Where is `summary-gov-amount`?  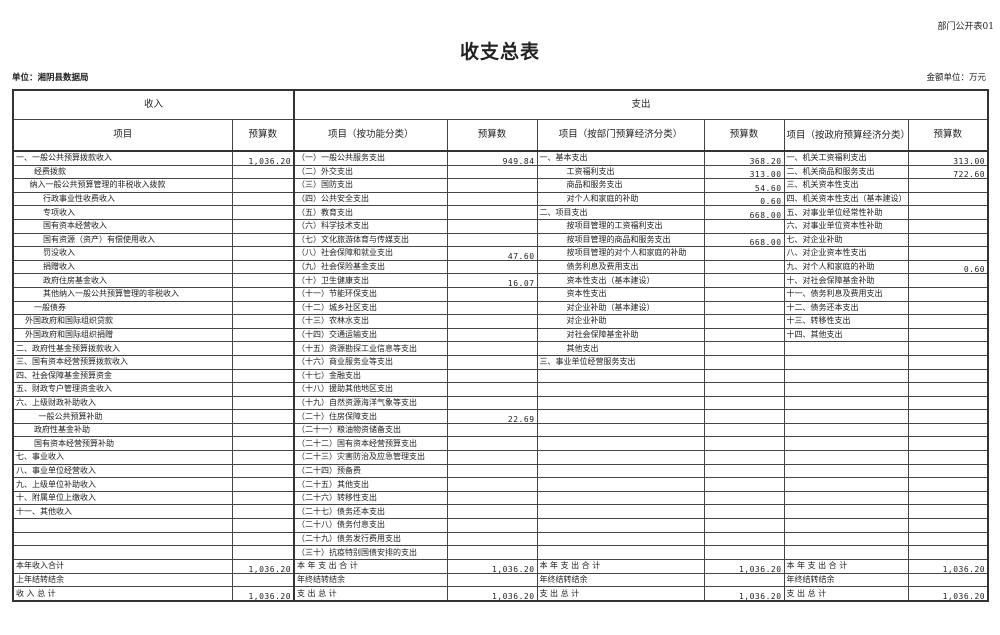
summary-gov-amount is located at coordinates (948, 580).